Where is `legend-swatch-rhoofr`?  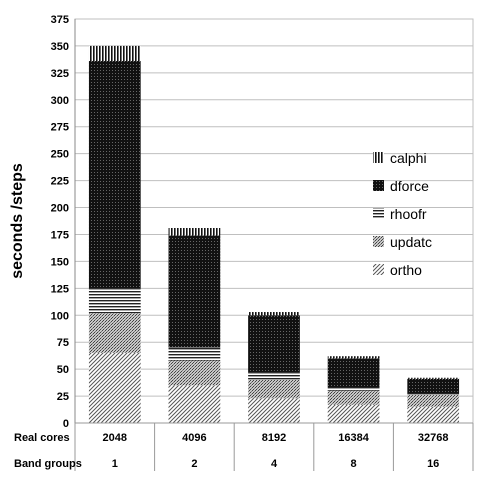
legend-swatch-rhoofr is located at coordinates (378, 213).